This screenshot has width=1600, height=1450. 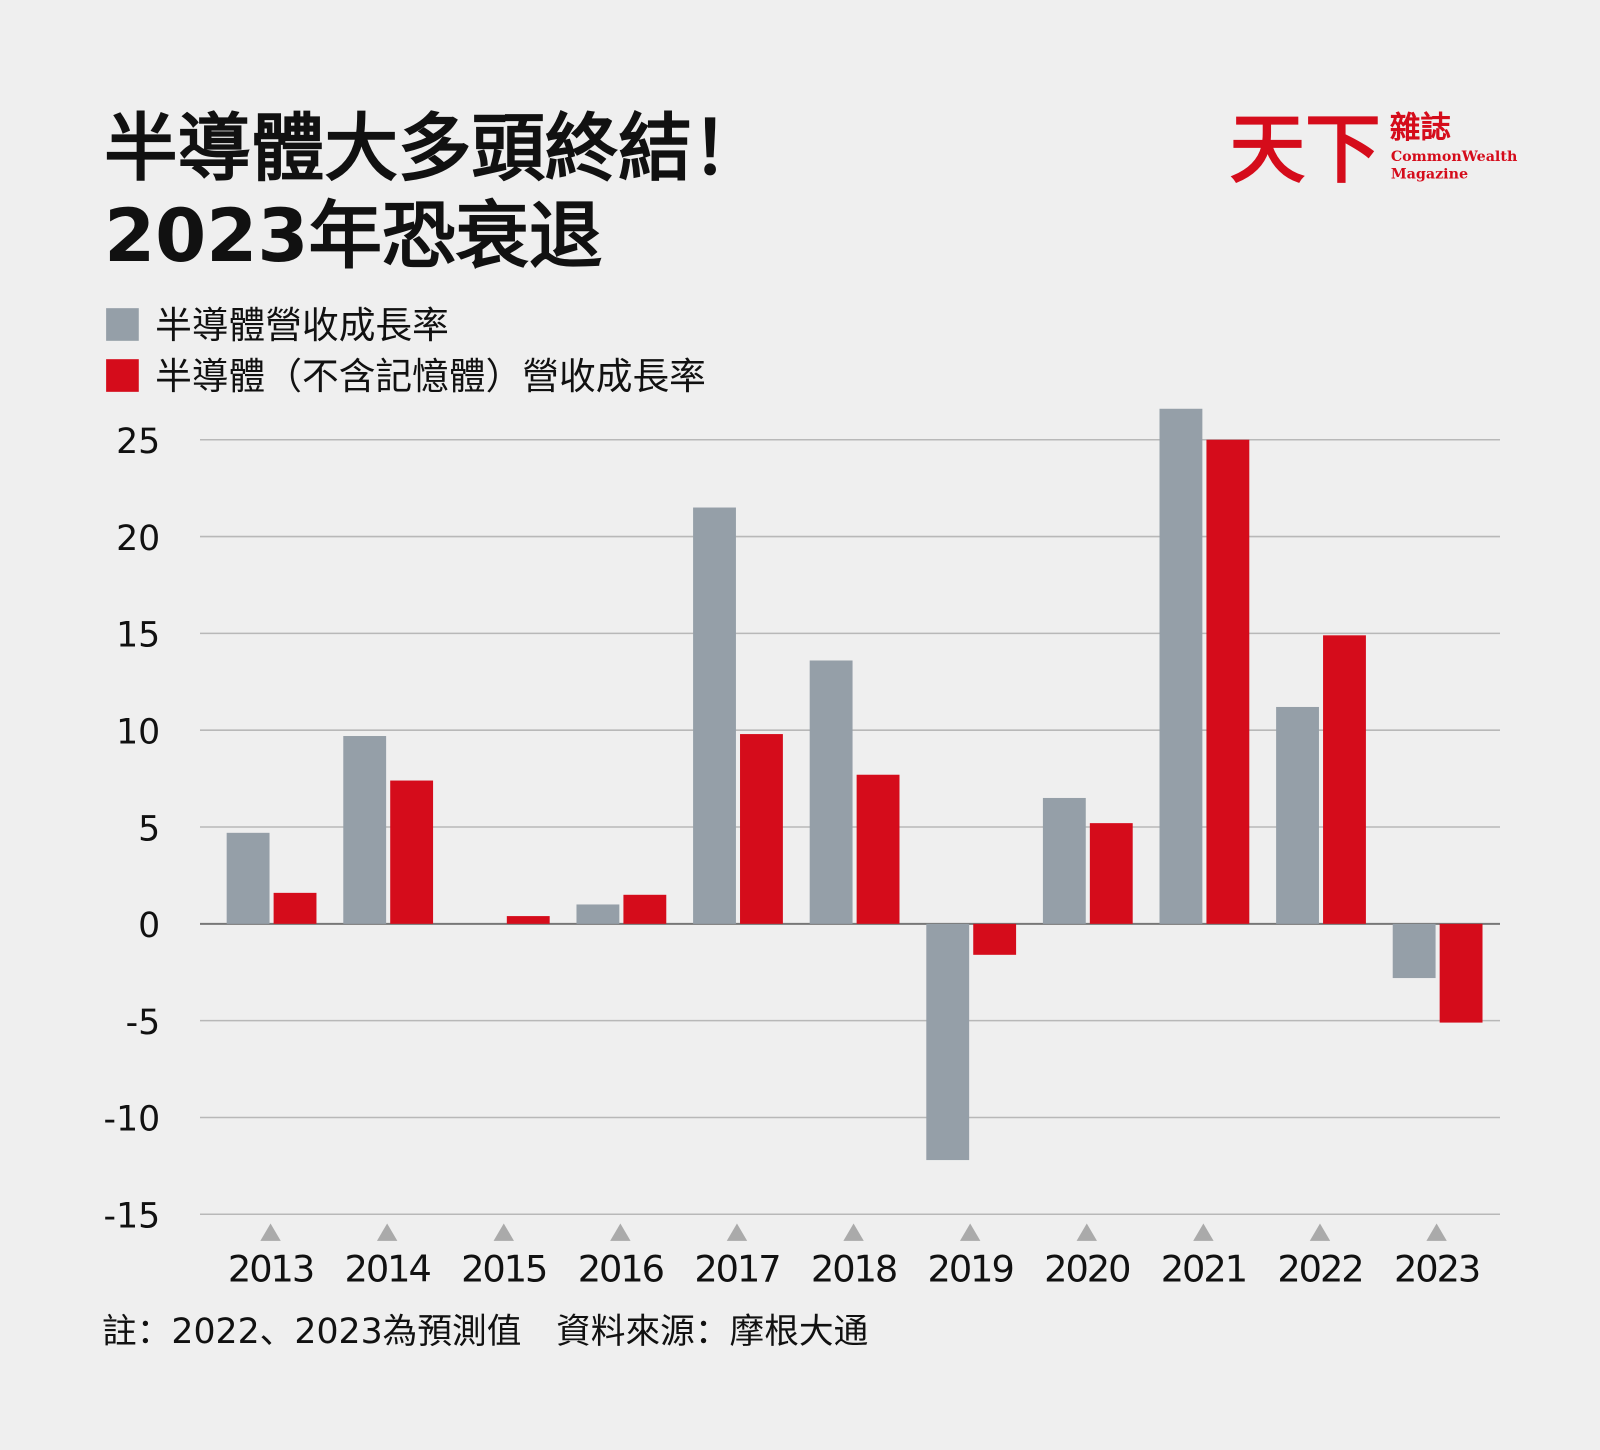 What do you see at coordinates (138, 539) in the screenshot?
I see `y-tick-label: 20` at bounding box center [138, 539].